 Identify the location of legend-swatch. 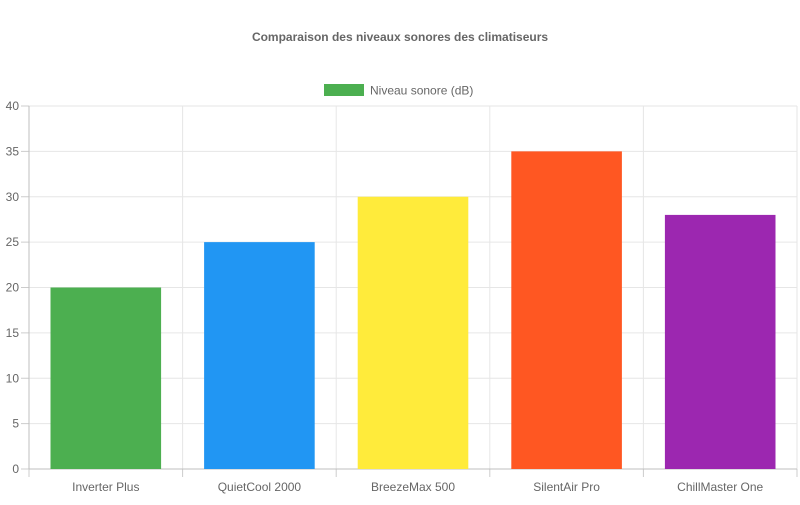
(344, 90).